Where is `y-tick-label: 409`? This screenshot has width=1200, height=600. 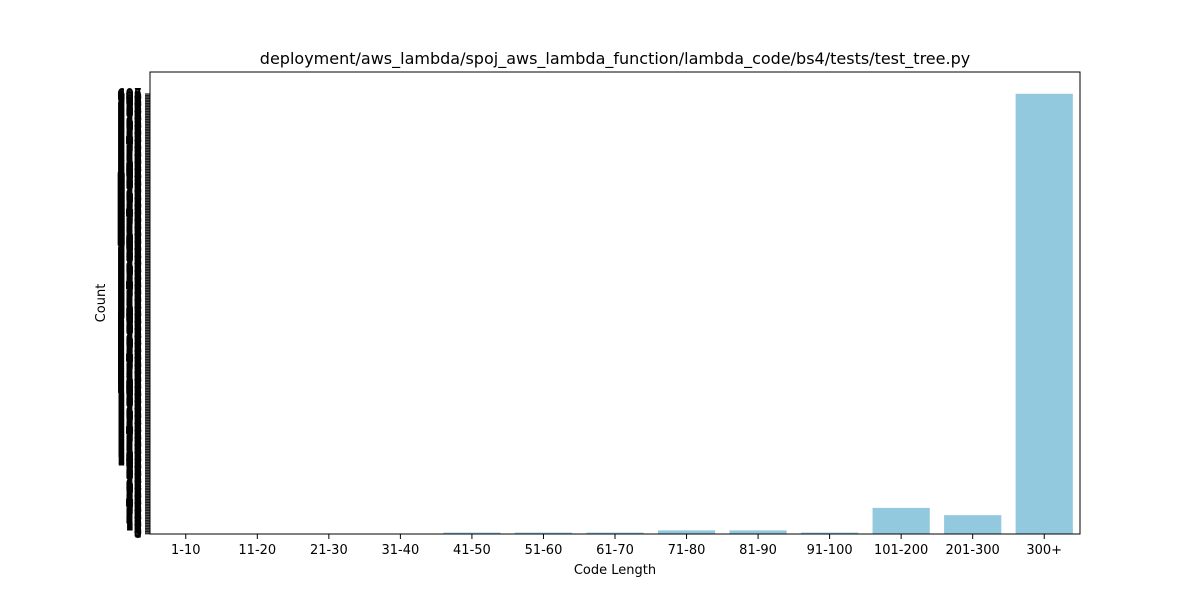 y-tick-label: 409 is located at coordinates (129, 237).